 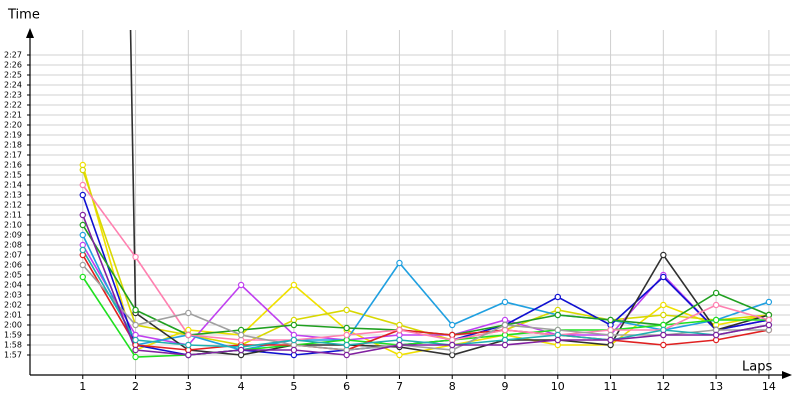 What do you see at coordinates (241, 386) in the screenshot?
I see `x-tick-label: 4` at bounding box center [241, 386].